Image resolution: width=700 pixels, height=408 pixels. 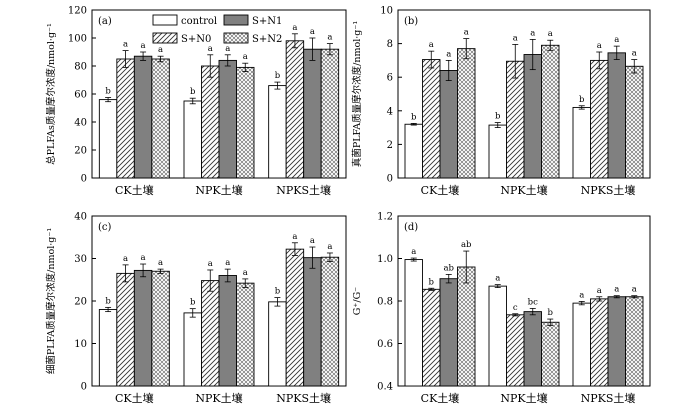 I want to click on y-tick-label: 60, so click(x=80, y=95).